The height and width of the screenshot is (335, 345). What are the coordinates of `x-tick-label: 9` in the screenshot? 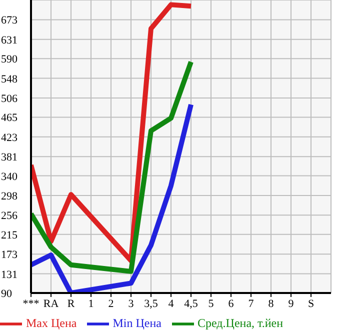 It's located at (291, 304).